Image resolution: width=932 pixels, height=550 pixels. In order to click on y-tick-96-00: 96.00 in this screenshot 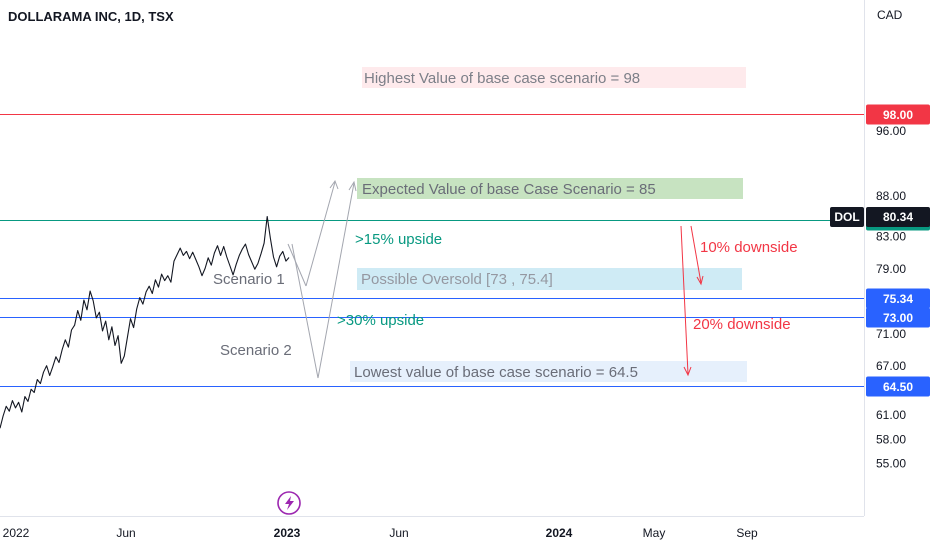, I will do `click(891, 131)`.